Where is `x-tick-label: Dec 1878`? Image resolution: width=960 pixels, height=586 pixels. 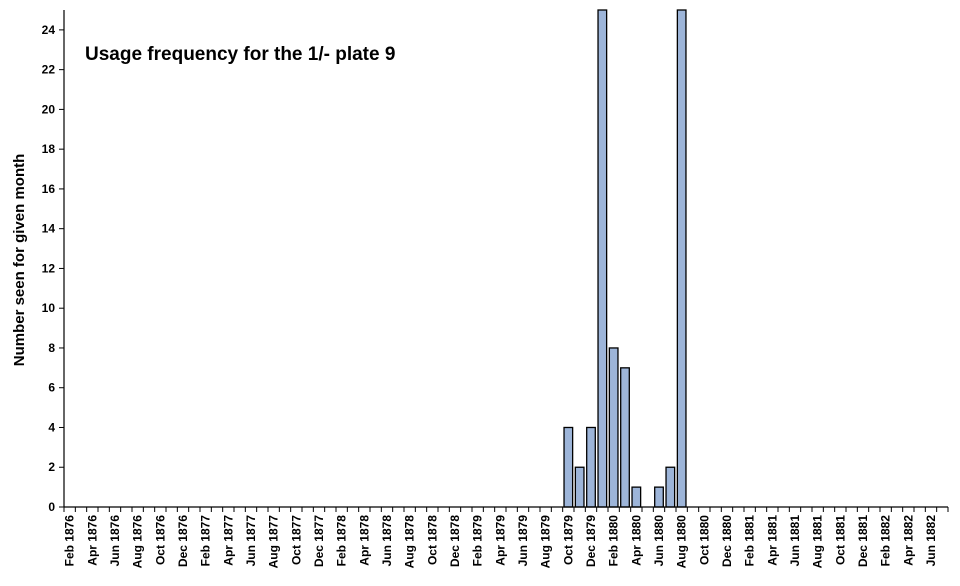 x-tick-label: Dec 1878 is located at coordinates (455, 541).